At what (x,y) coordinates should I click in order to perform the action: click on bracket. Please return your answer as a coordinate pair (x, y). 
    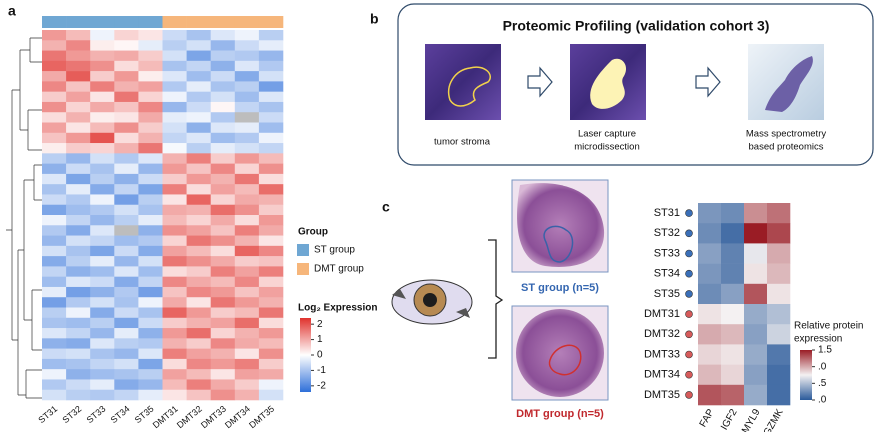
    Looking at the image, I should click on (496, 299).